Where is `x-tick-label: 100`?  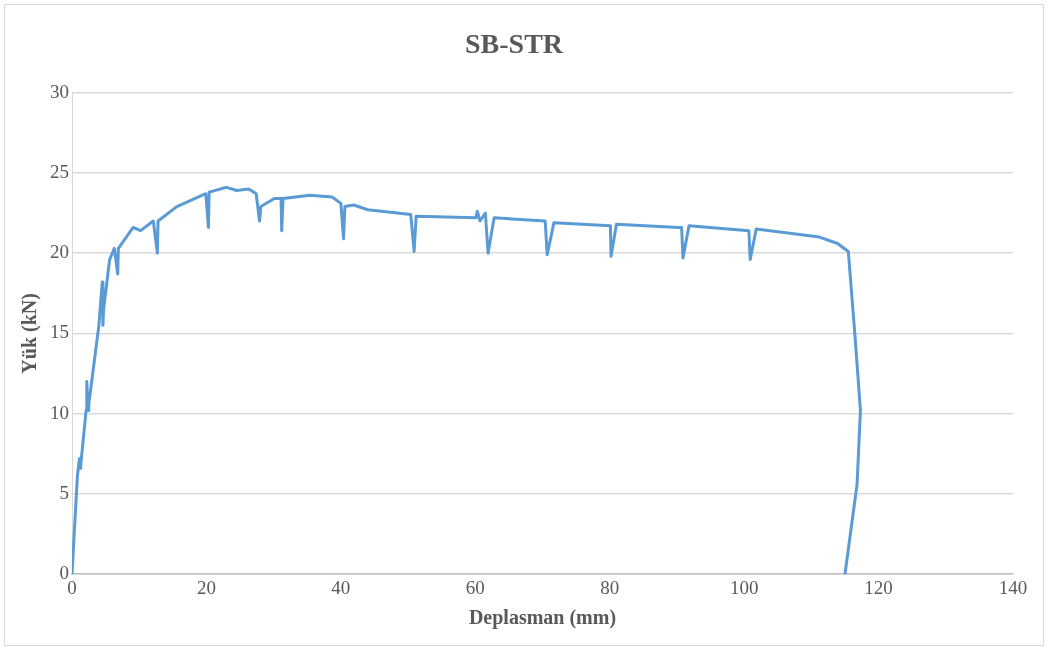 x-tick-label: 100 is located at coordinates (744, 587).